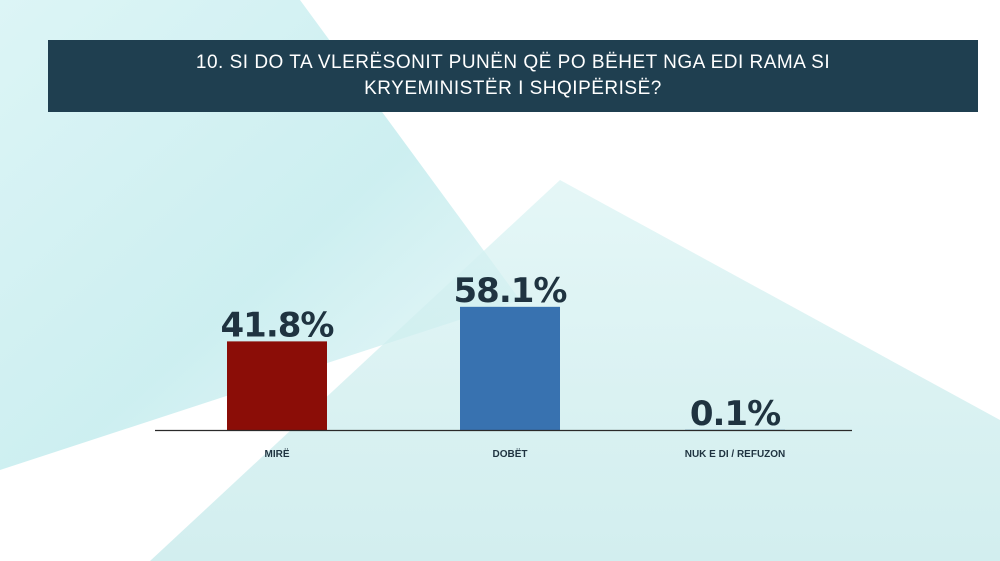 The height and width of the screenshot is (561, 1000). I want to click on value-label-nuk-e-di-refuzon: 0.1%, so click(735, 414).